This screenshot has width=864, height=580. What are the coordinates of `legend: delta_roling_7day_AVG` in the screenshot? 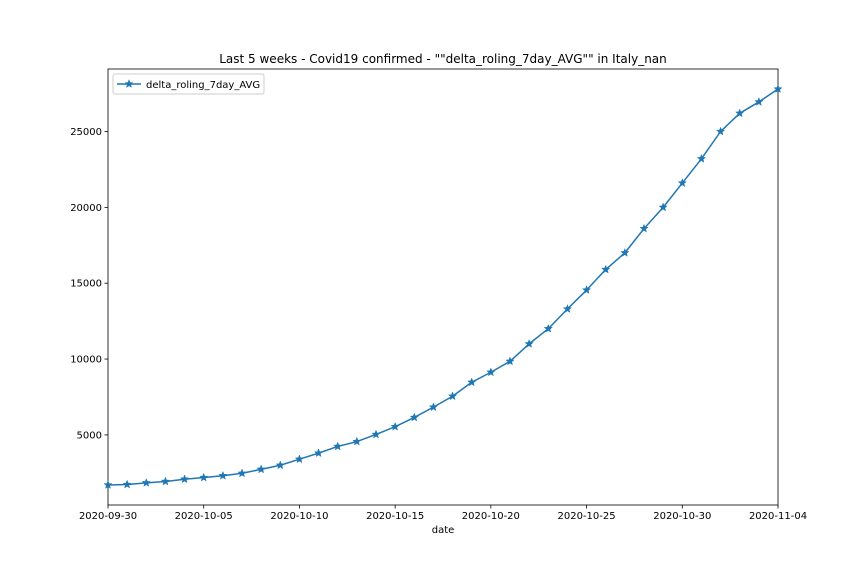 It's located at (188, 84).